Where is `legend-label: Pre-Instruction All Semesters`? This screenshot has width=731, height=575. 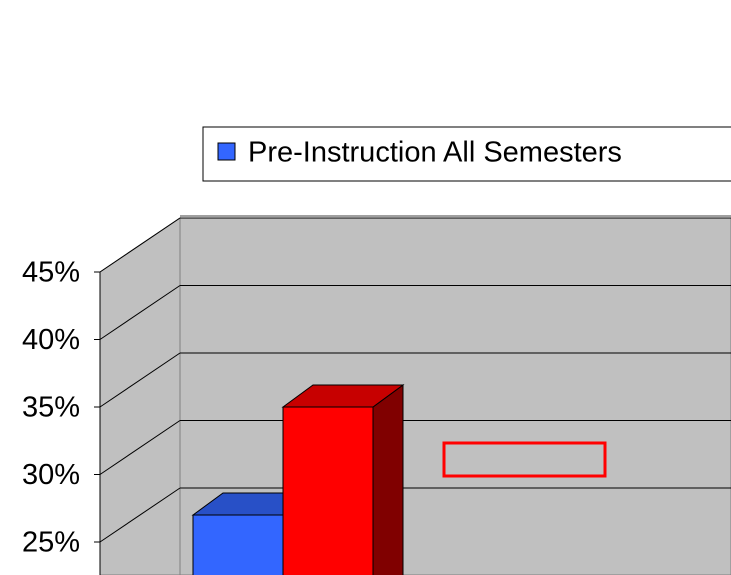
legend-label: Pre-Instruction All Semesters is located at coordinates (435, 153).